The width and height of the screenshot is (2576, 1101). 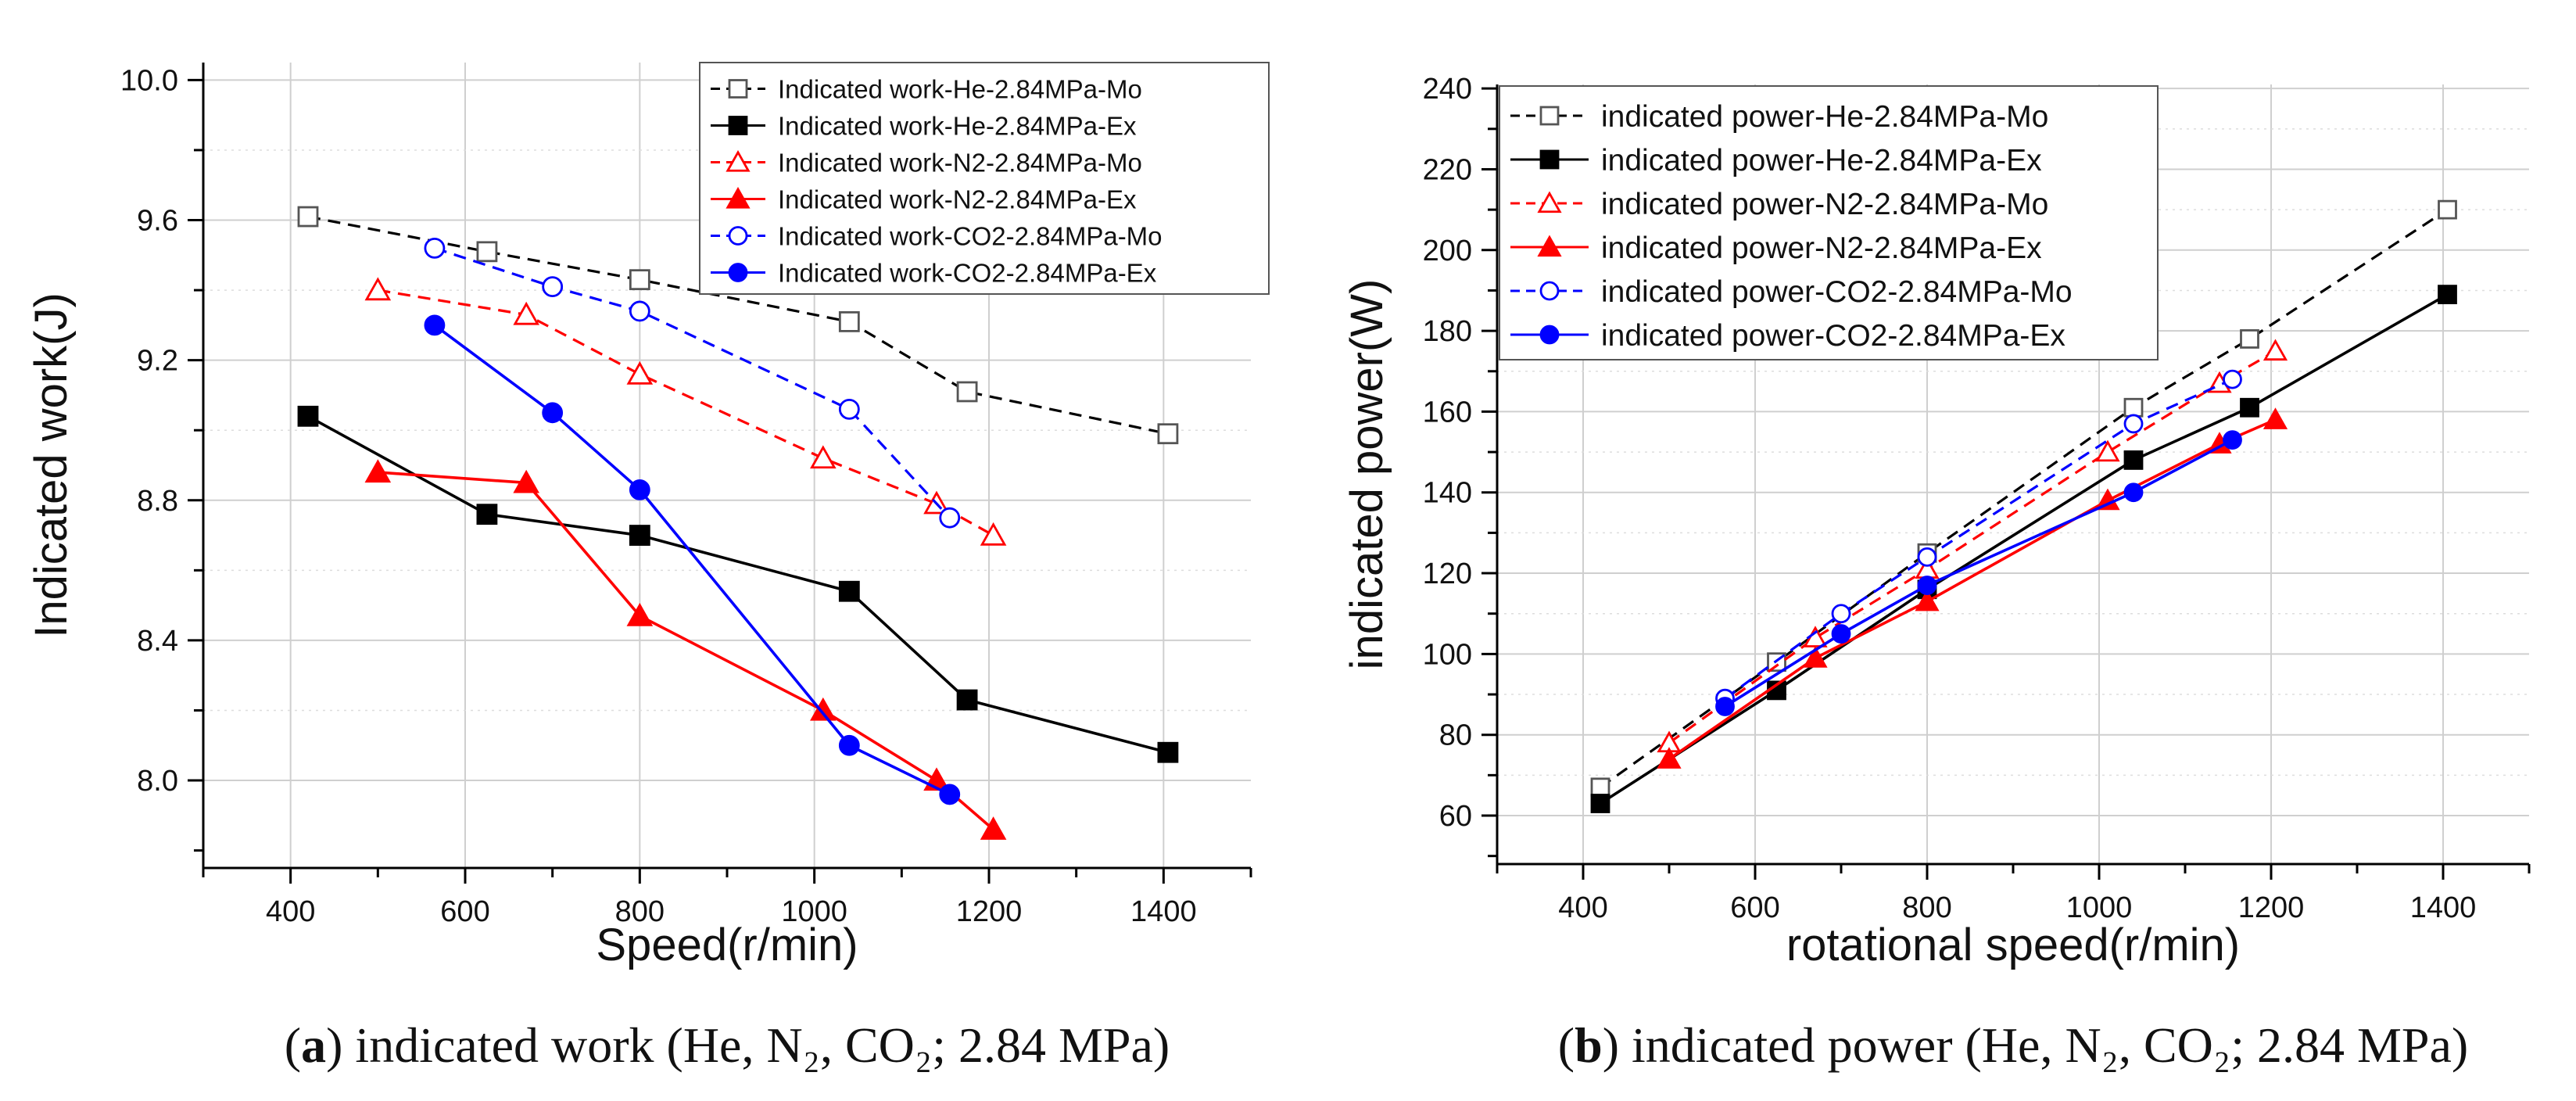 I want to click on y-tick-label: 100, so click(x=1447, y=654).